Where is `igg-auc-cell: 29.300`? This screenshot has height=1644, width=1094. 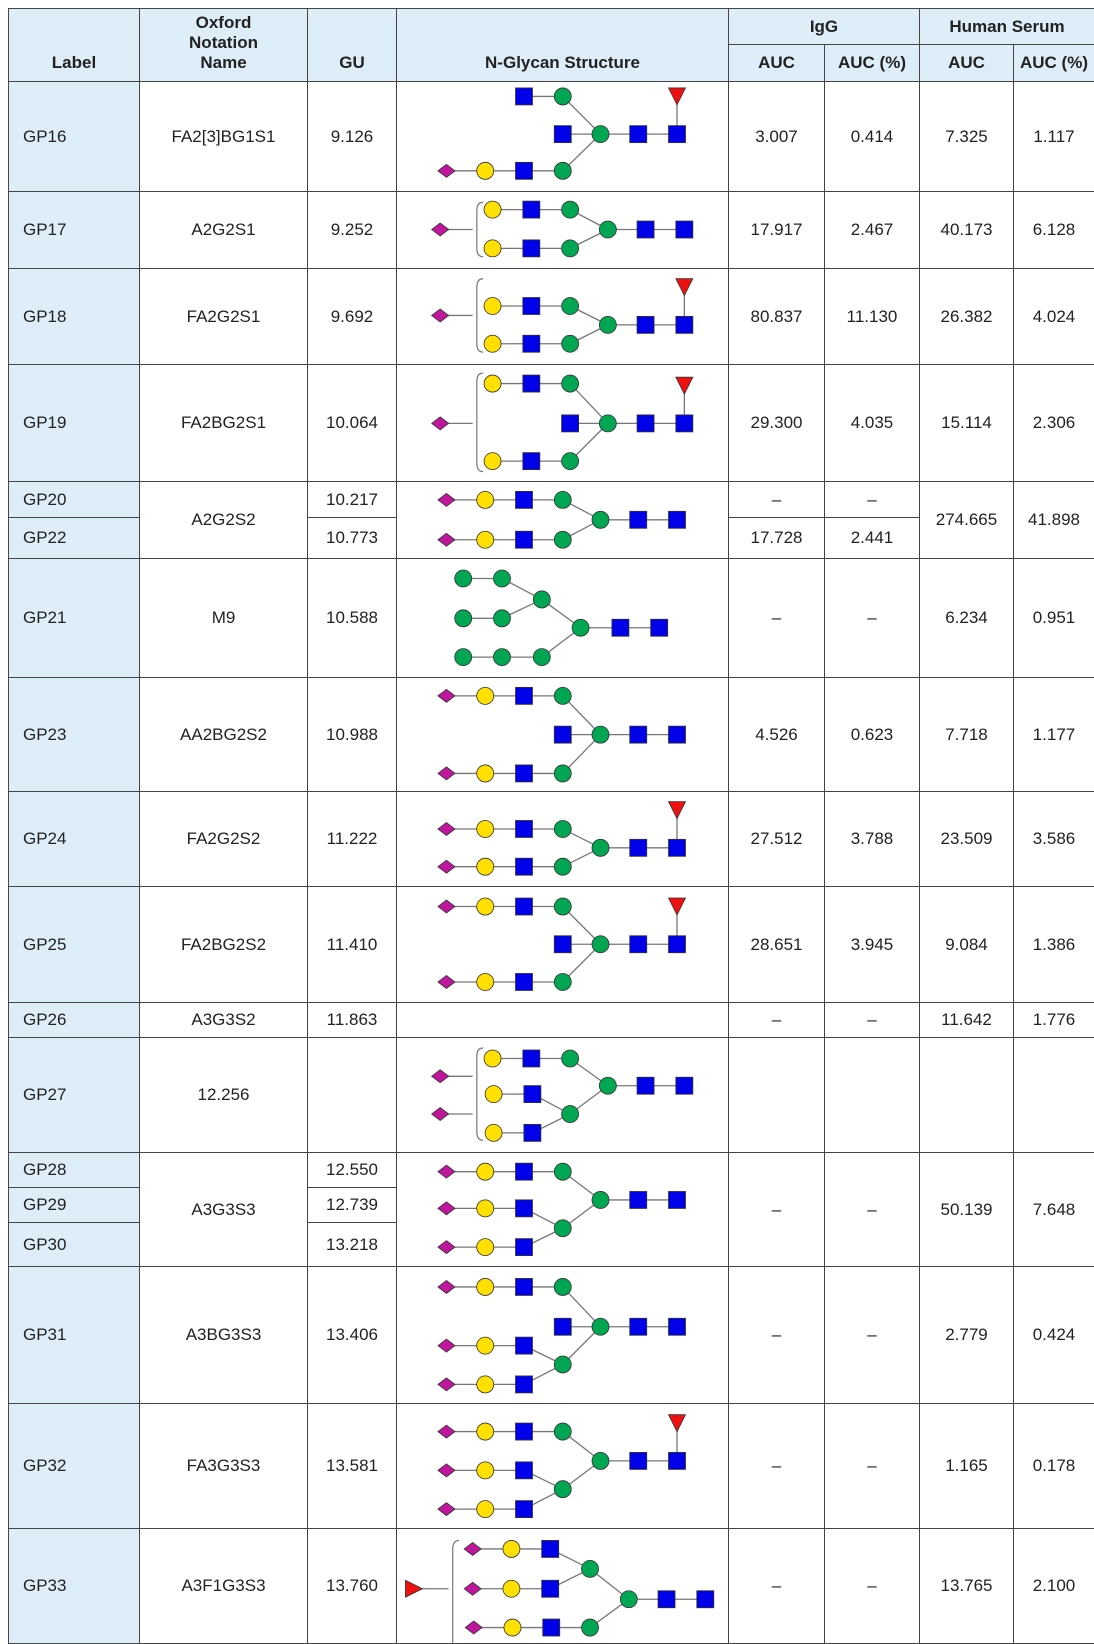
igg-auc-cell: 29.300 is located at coordinates (777, 423).